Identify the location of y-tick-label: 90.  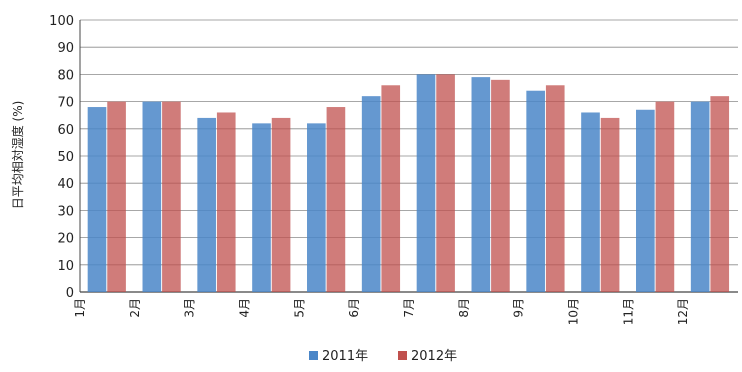
(65, 48).